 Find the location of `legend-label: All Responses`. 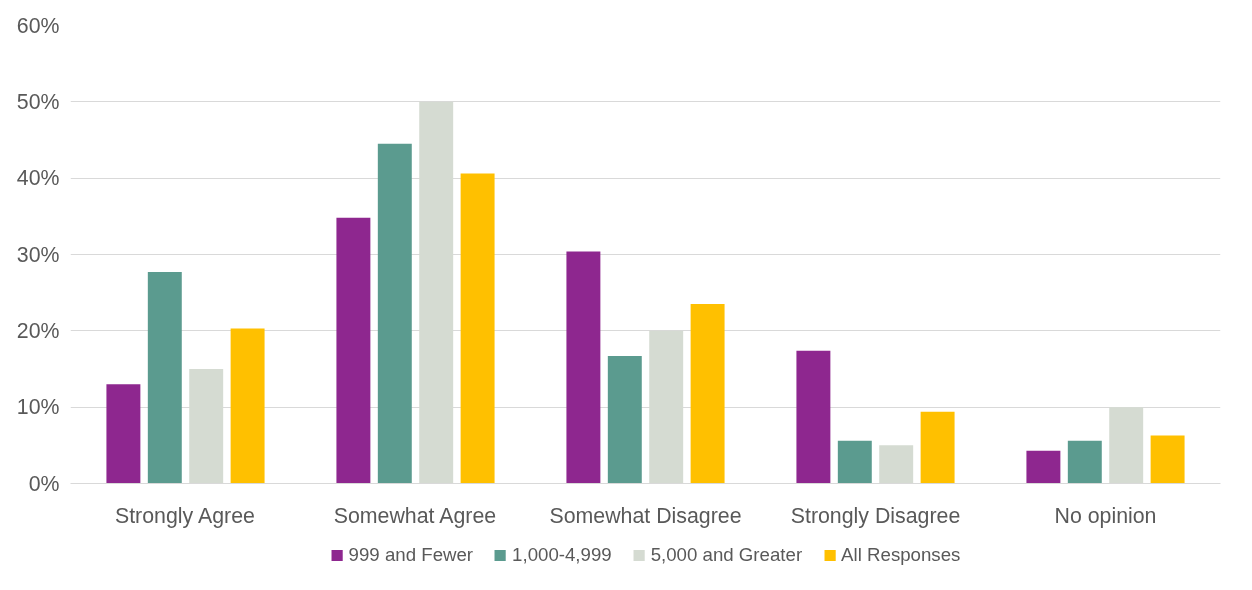

legend-label: All Responses is located at coordinates (901, 555).